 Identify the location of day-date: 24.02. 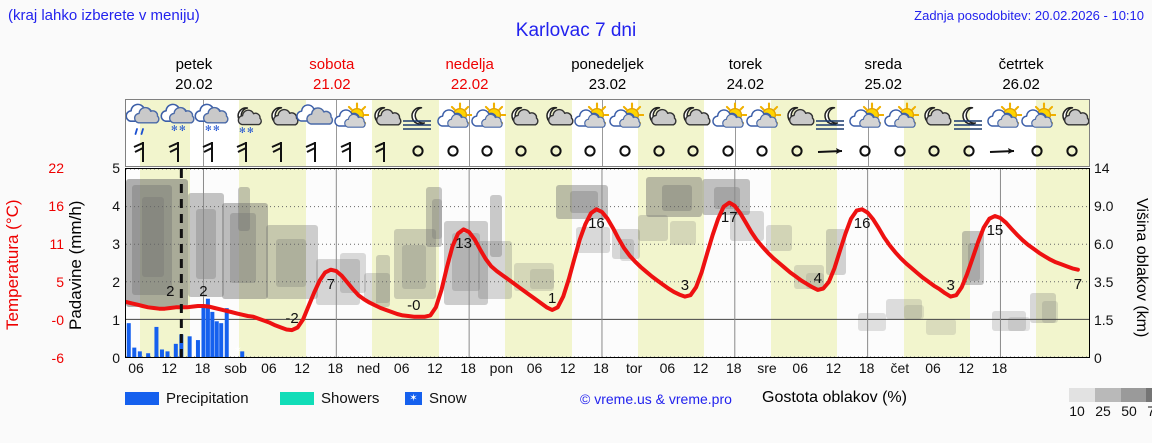
(745, 84).